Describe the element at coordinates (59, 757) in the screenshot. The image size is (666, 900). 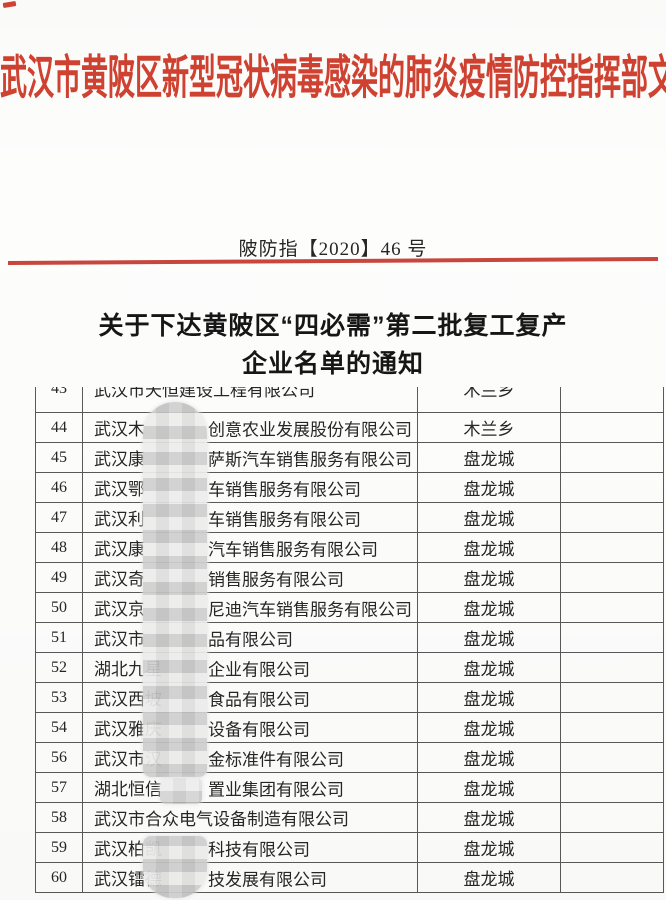
I see `row-number-text: 56` at that location.